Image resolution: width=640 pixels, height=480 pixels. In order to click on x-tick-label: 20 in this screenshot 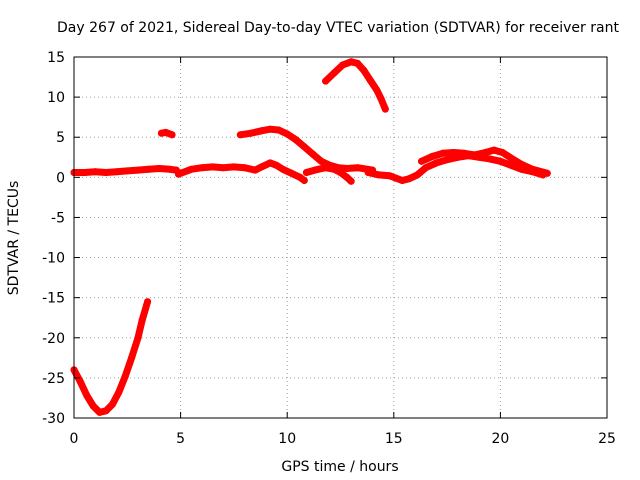, I will do `click(500, 439)`.